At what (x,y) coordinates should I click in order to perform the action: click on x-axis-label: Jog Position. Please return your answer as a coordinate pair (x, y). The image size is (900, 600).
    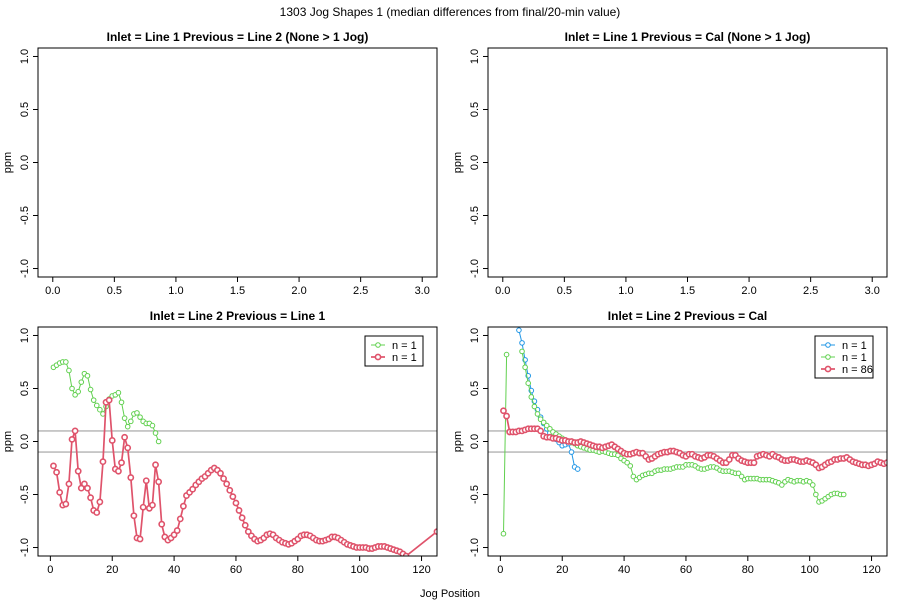
    Looking at the image, I should click on (450, 594).